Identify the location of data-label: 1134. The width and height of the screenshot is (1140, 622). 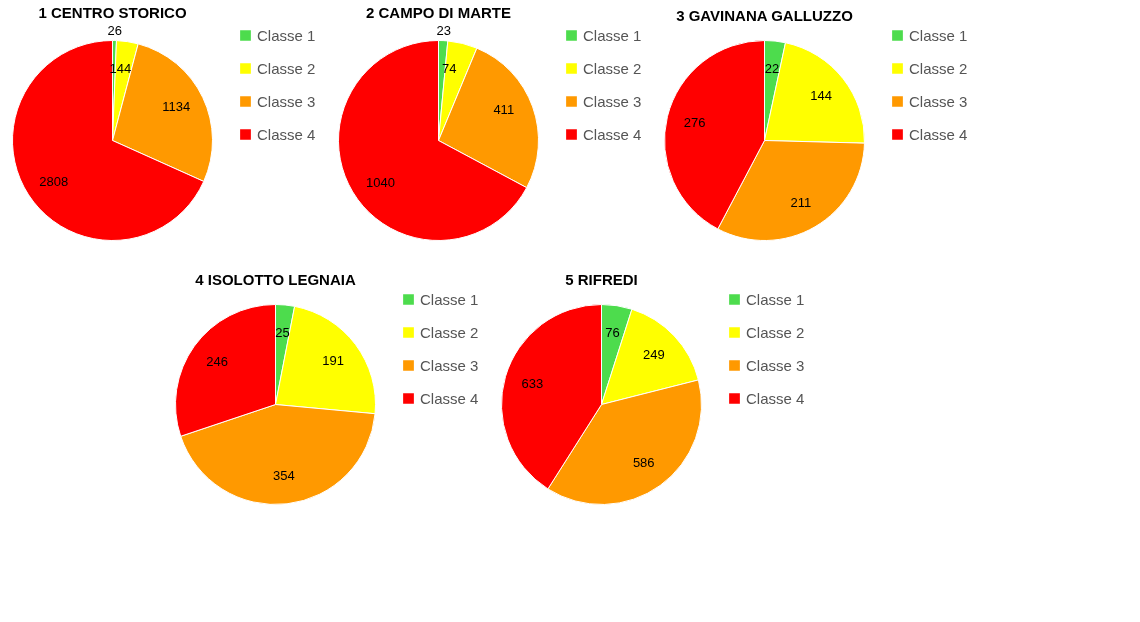
(176, 106).